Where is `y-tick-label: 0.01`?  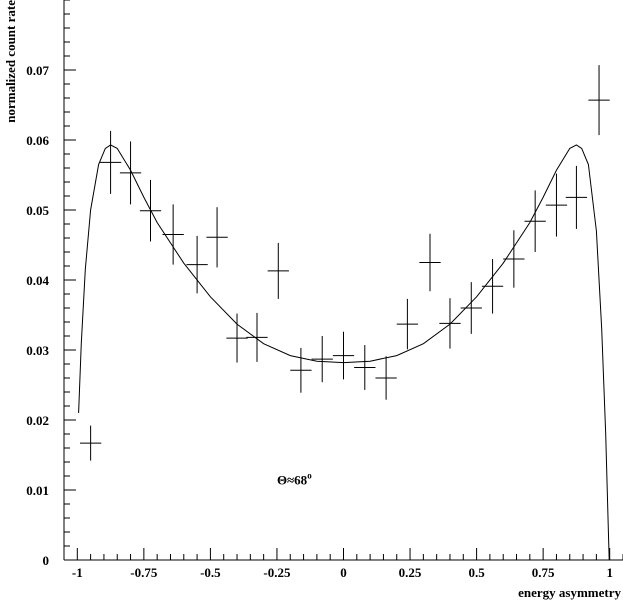
y-tick-label: 0.01 is located at coordinates (37, 490).